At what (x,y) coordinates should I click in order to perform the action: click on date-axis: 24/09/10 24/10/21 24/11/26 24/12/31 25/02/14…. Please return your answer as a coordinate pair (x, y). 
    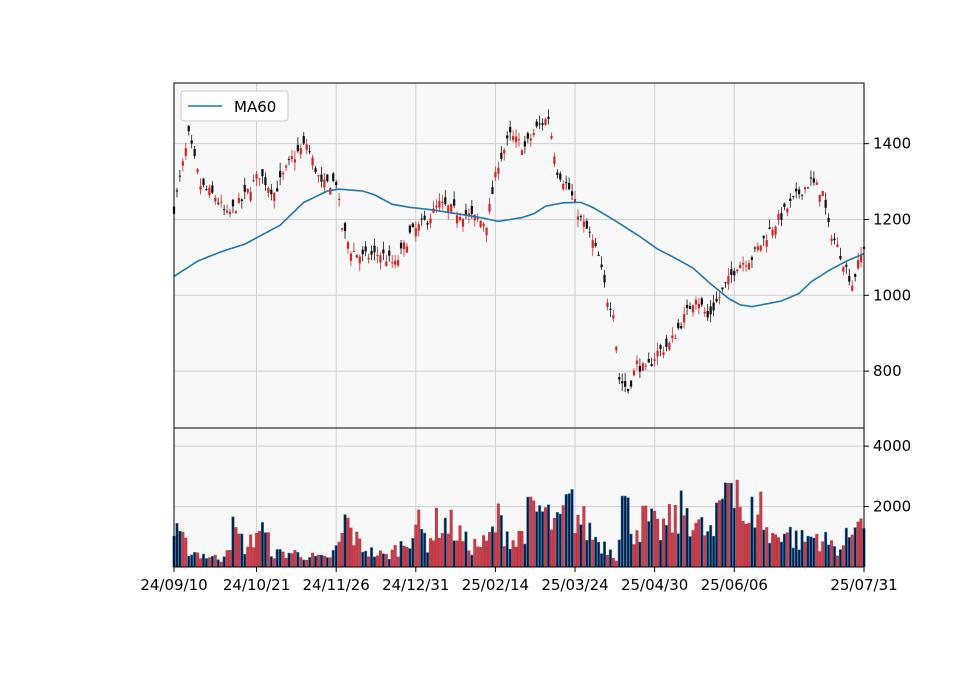
    Looking at the image, I should click on (519, 580).